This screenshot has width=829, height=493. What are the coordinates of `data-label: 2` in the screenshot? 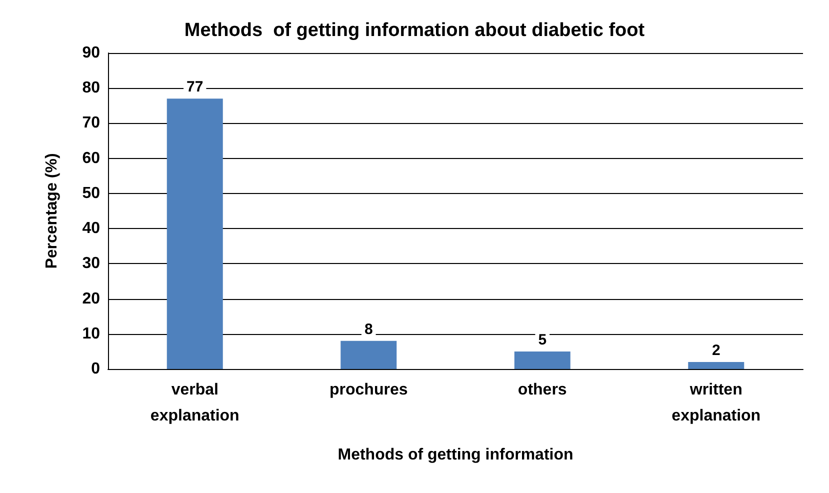 It's located at (716, 350).